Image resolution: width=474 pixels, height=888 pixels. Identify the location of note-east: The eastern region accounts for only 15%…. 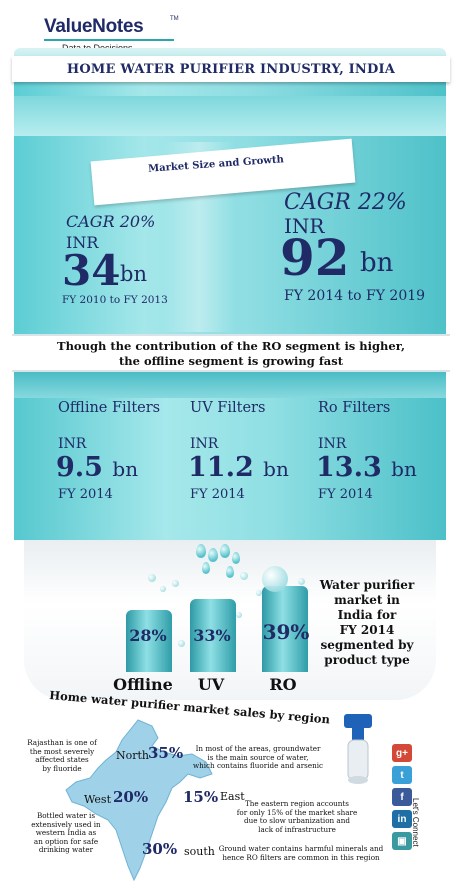
(297, 816).